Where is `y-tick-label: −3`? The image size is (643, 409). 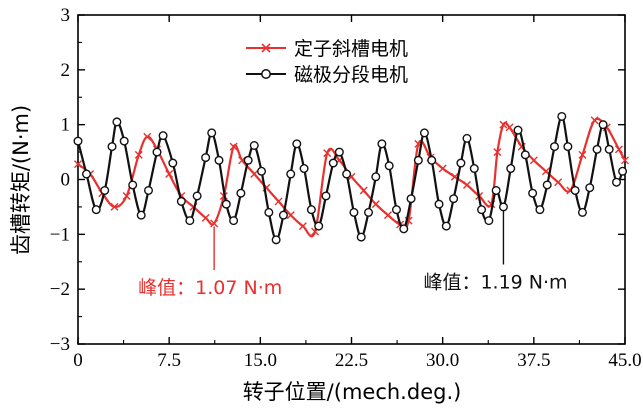 y-tick-label: −3 is located at coordinates (60, 344).